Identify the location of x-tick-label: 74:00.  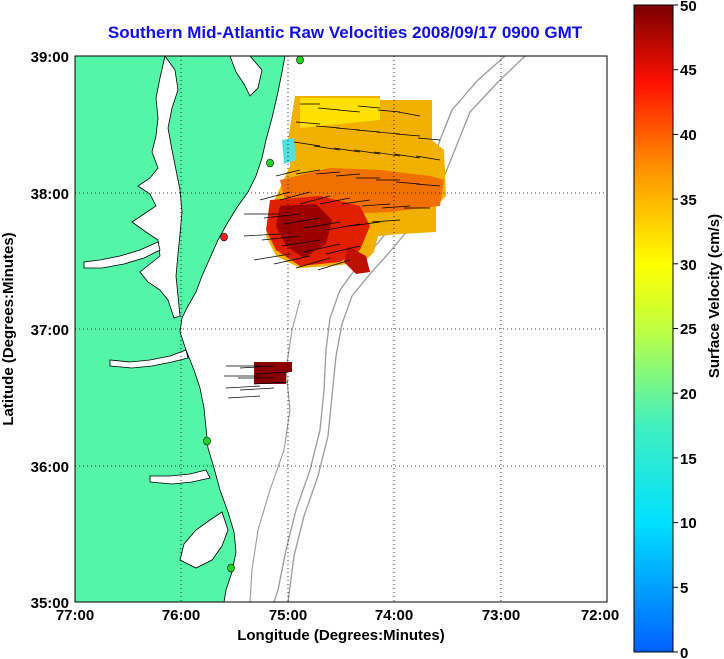
(394, 615).